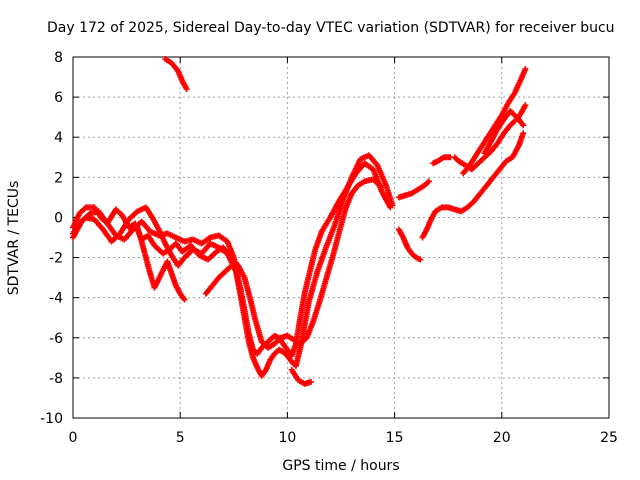 This screenshot has width=640, height=480. What do you see at coordinates (413, 189) in the screenshot?
I see `series-track-i` at bounding box center [413, 189].